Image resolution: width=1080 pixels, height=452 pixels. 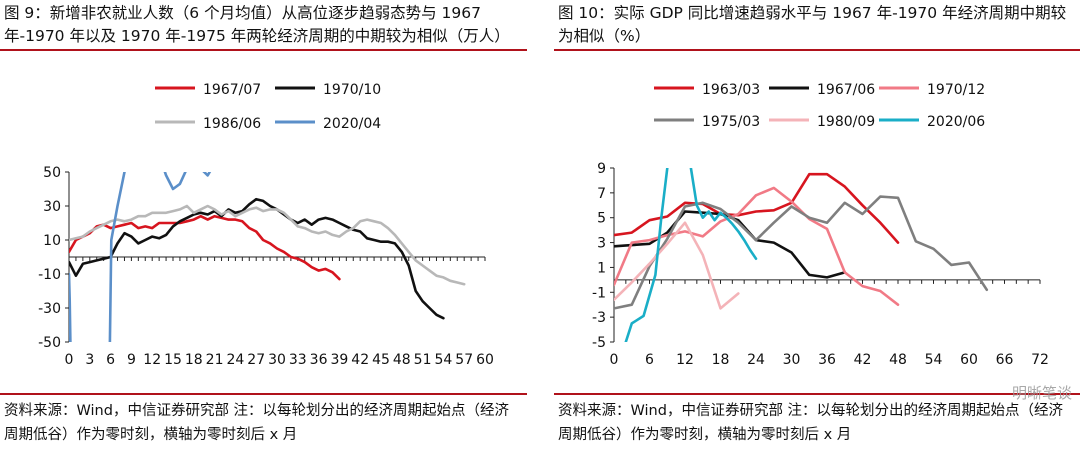 I want to click on x-tick-label: 9, so click(x=131, y=360).